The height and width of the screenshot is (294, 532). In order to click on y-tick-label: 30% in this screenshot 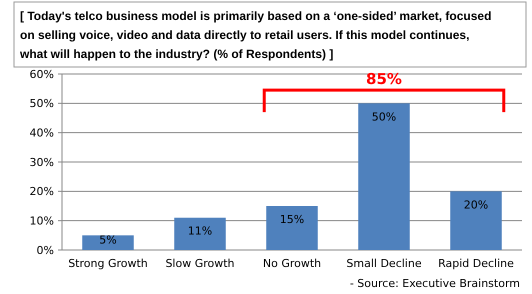, I will do `click(42, 162)`.